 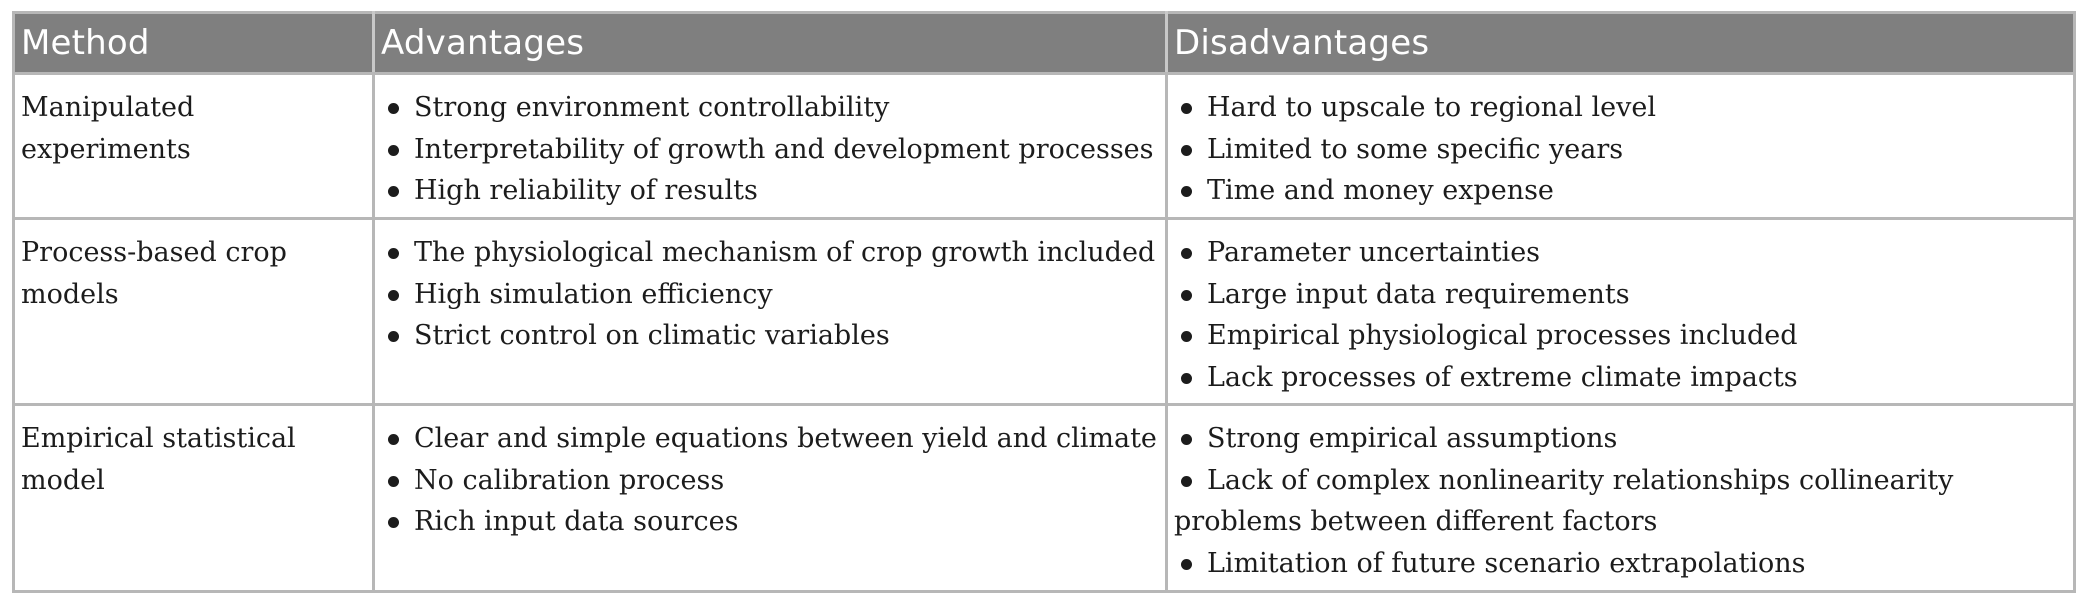 I want to click on list-item: No calibration process, so click(x=770, y=481).